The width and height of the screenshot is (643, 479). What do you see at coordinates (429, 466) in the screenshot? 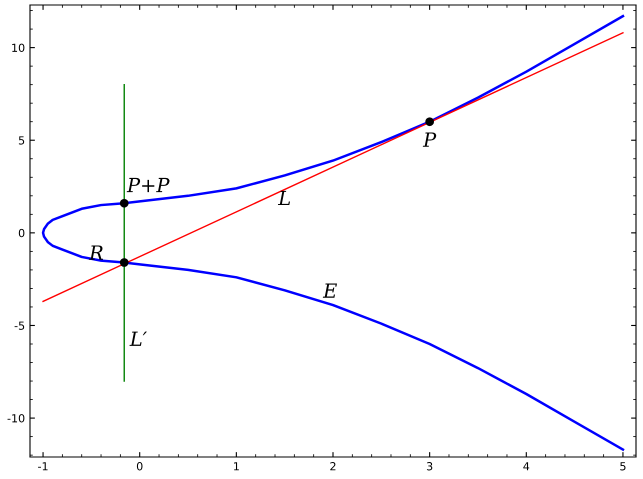
I see `x-tick-label: 3` at bounding box center [429, 466].